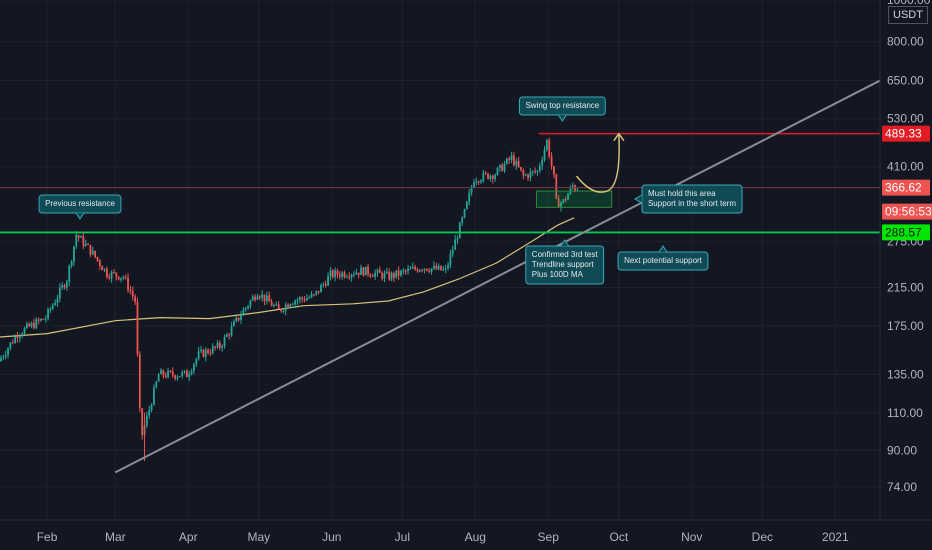  I want to click on callout-text: Previous resistance, so click(80, 203).